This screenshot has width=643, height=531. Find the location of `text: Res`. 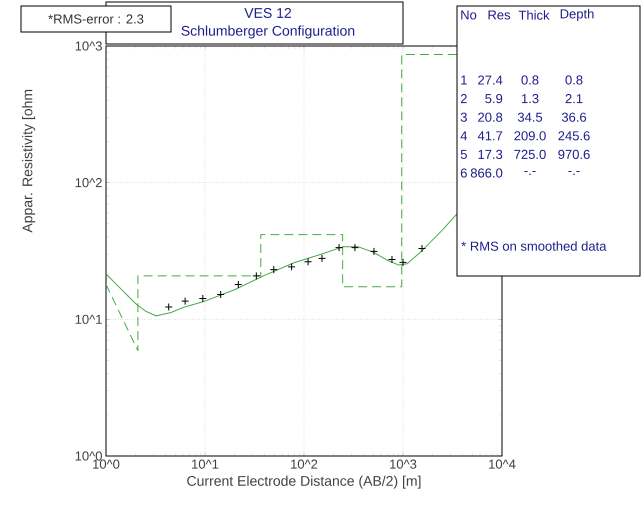

text: Res is located at coordinates (499, 15).